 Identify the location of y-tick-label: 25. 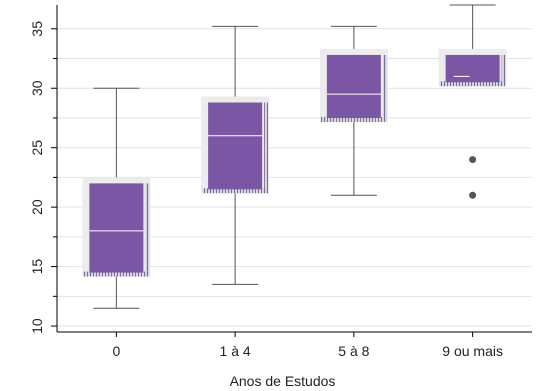
(37, 148).